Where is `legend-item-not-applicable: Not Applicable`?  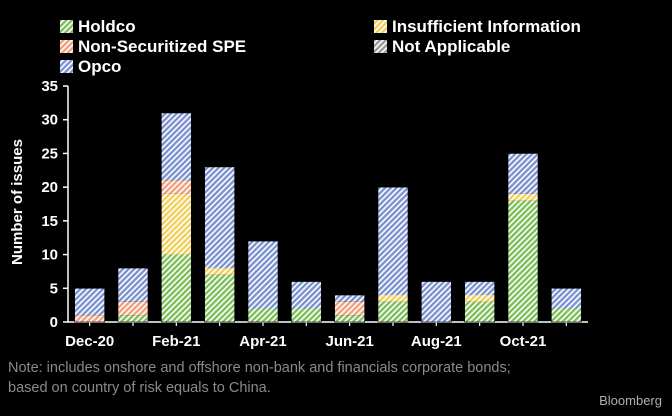
legend-item-not-applicable: Not Applicable is located at coordinates (442, 46).